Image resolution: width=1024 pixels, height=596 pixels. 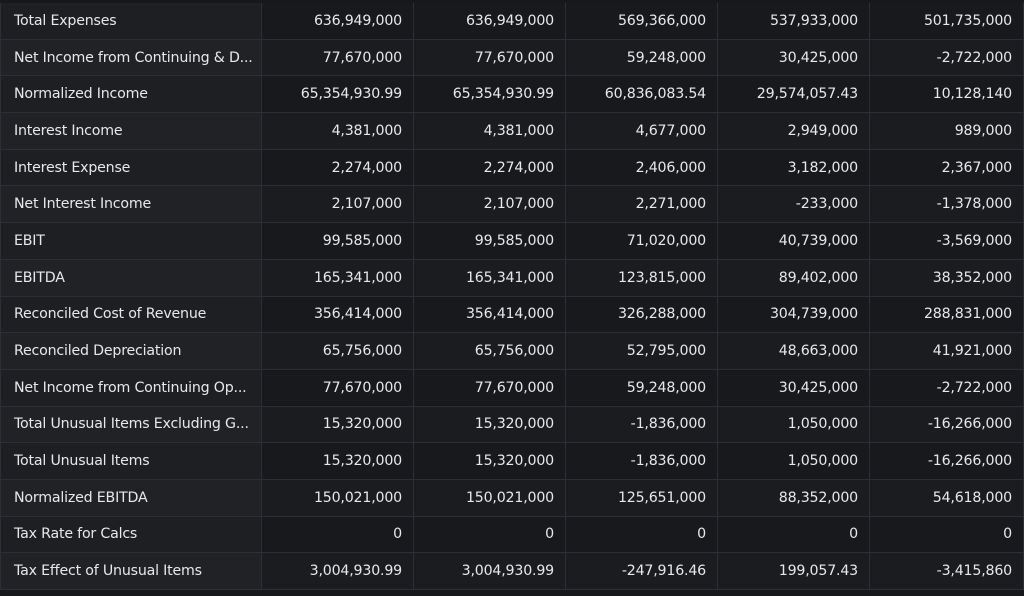 I want to click on table-cell: 123,815,000, so click(x=642, y=278).